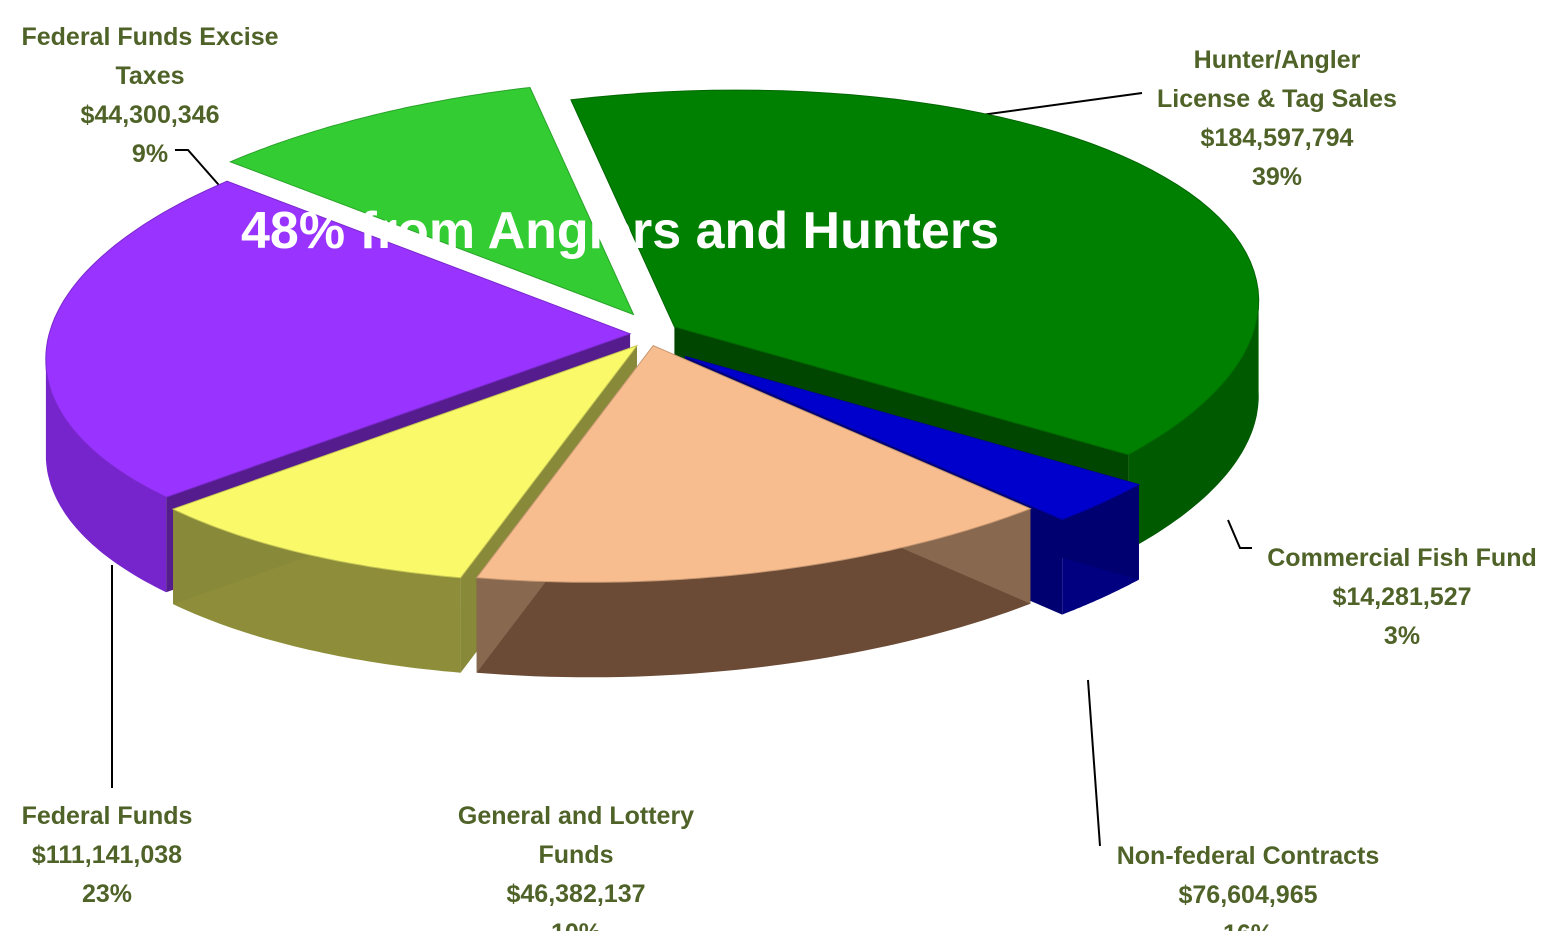 The image size is (1556, 931). Describe the element at coordinates (620, 231) in the screenshot. I see `annotation-text: 48% from Anglers and Hunters` at that location.